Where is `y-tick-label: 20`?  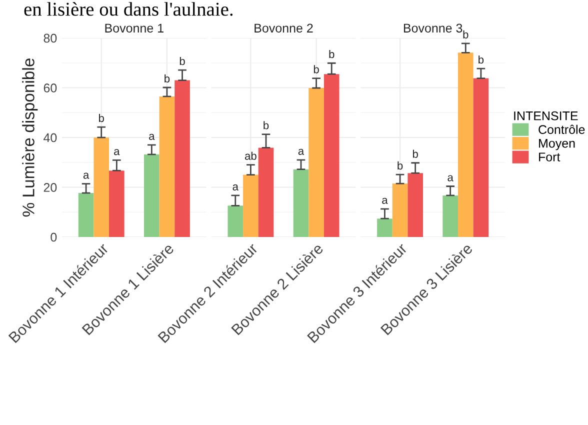 y-tick-label: 20 is located at coordinates (50, 187).